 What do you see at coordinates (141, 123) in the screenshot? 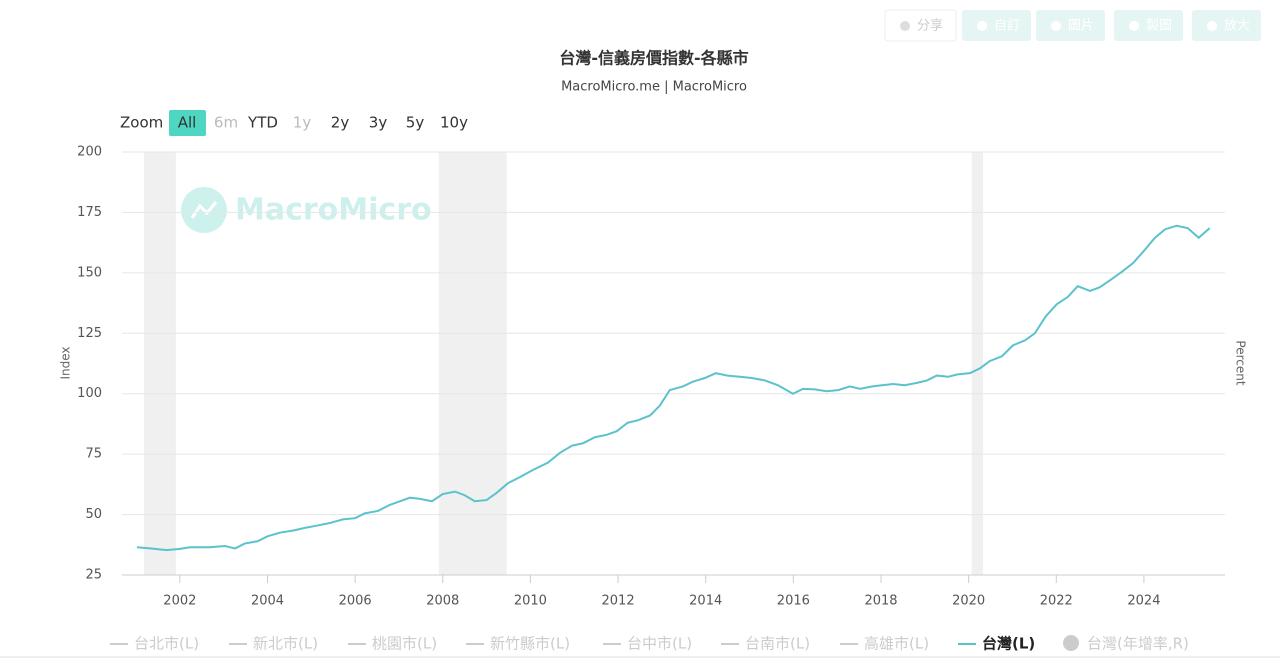
I see `zoom-label: Zoom` at bounding box center [141, 123].